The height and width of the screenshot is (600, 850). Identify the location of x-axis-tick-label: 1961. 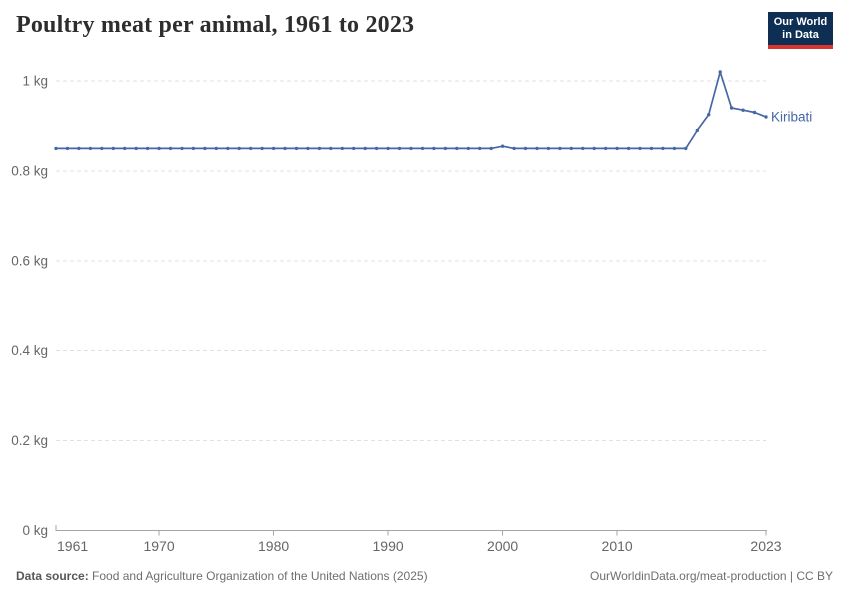
(72, 546).